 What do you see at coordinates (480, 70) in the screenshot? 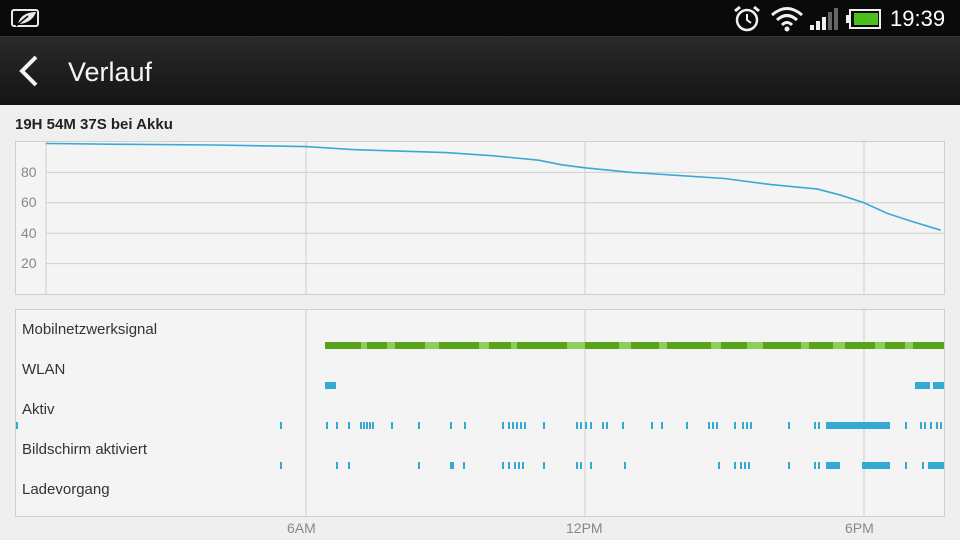
I see `action-bar: Verlauf` at bounding box center [480, 70].